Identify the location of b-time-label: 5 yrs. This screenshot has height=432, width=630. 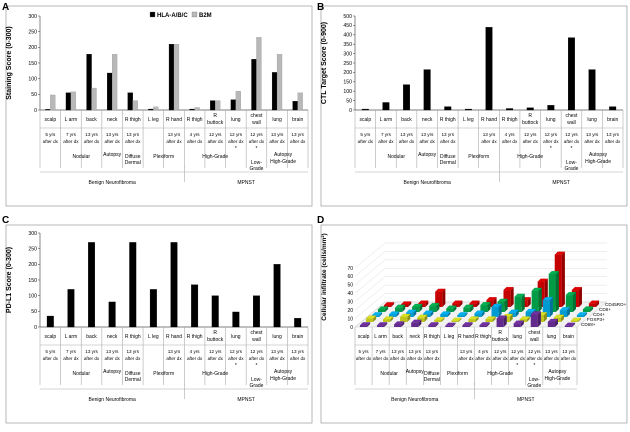
(365, 134).